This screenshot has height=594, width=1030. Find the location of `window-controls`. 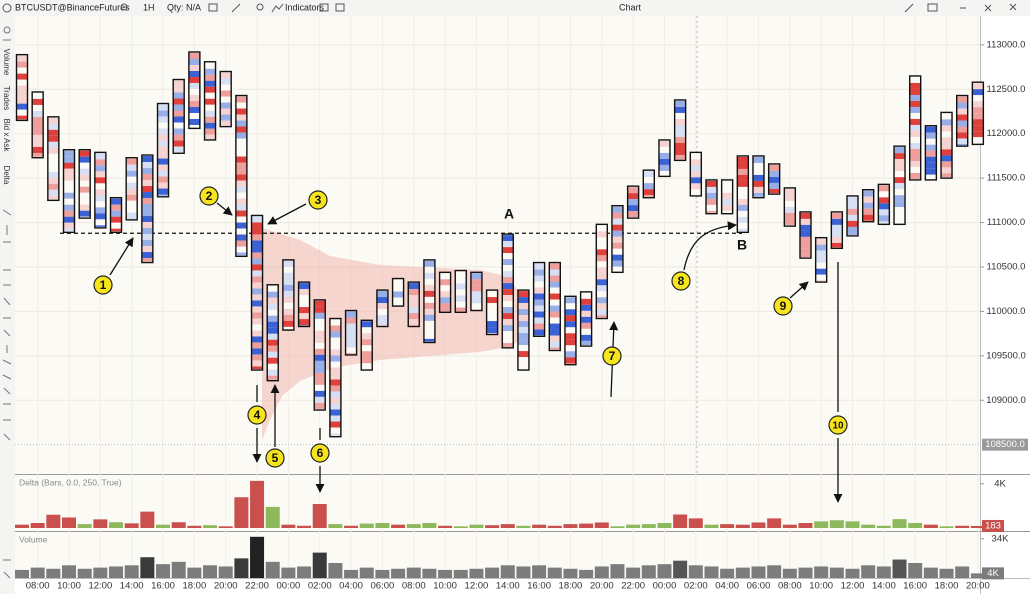

window-controls is located at coordinates (960, 8).